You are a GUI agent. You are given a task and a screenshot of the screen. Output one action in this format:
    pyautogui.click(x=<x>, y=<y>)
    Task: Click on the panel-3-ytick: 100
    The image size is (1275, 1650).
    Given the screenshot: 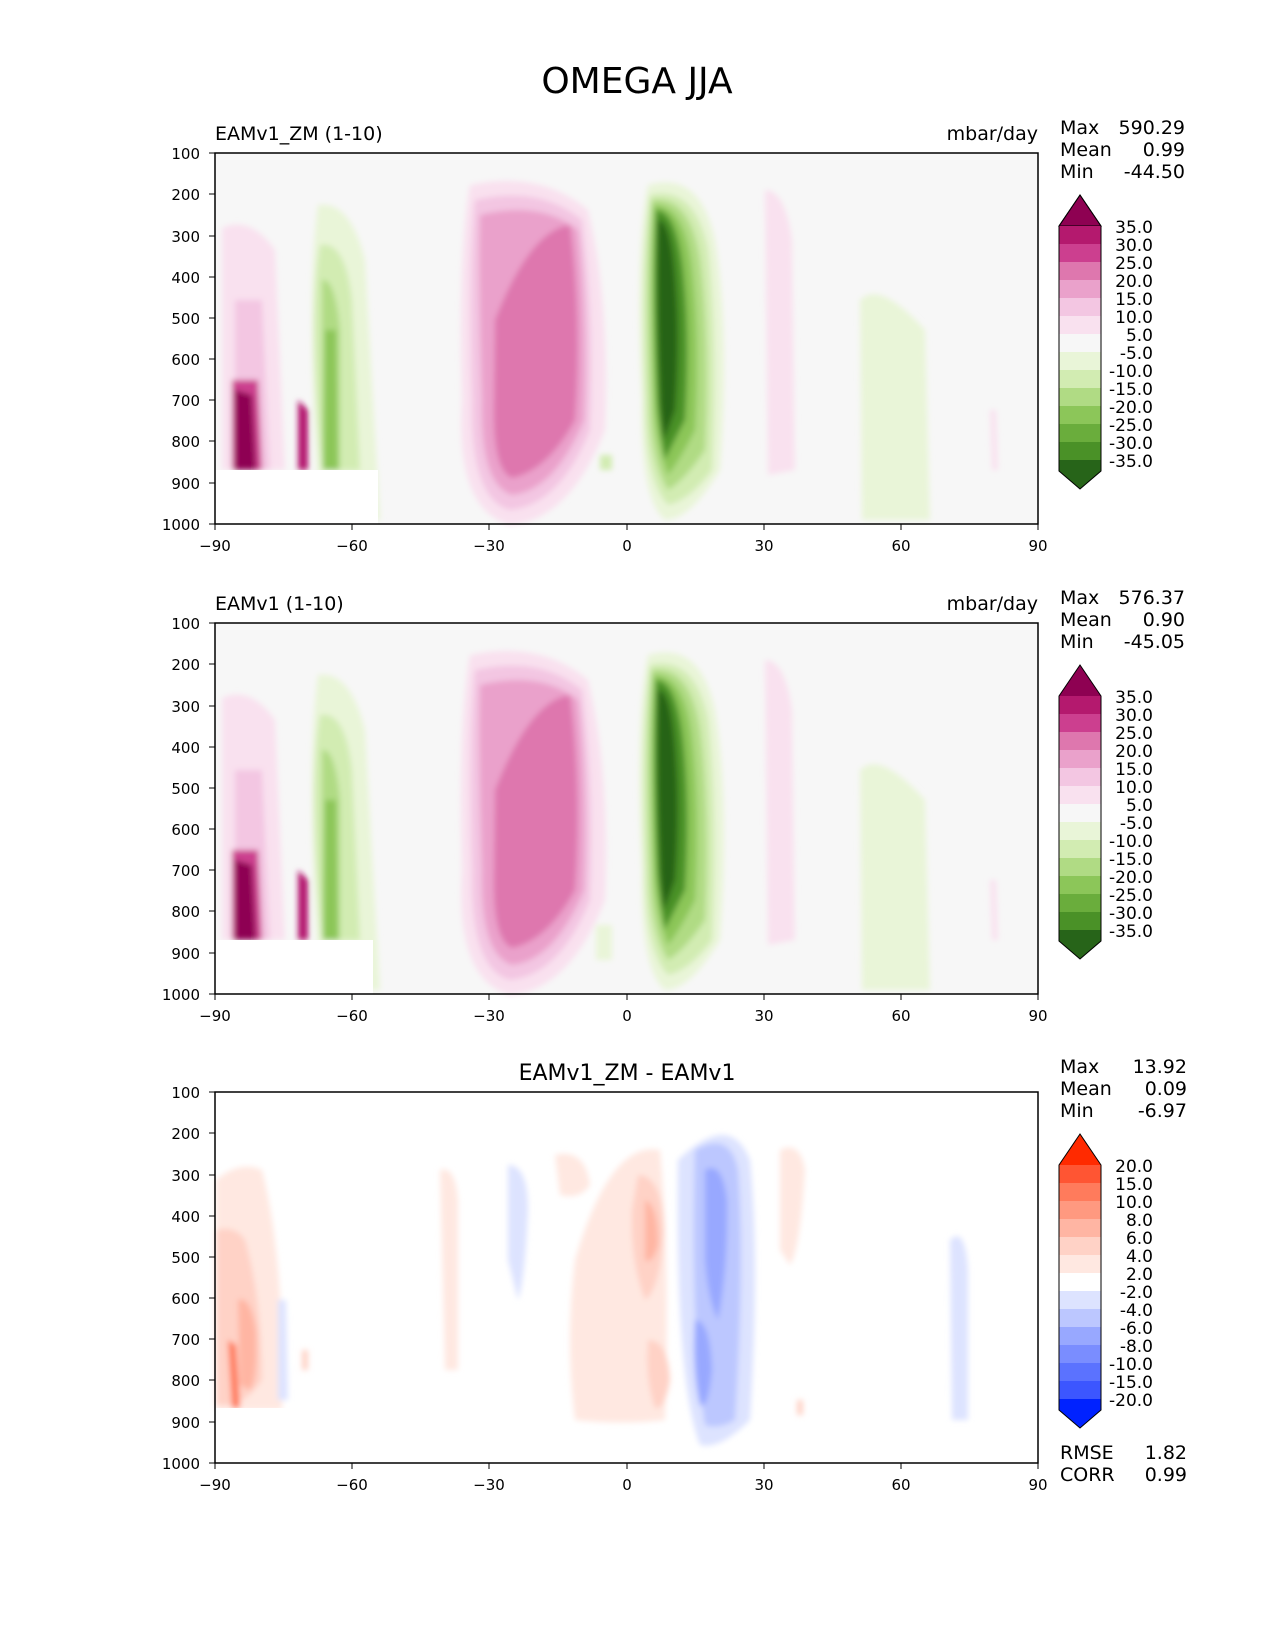 What is the action you would take?
    pyautogui.click(x=185, y=1093)
    